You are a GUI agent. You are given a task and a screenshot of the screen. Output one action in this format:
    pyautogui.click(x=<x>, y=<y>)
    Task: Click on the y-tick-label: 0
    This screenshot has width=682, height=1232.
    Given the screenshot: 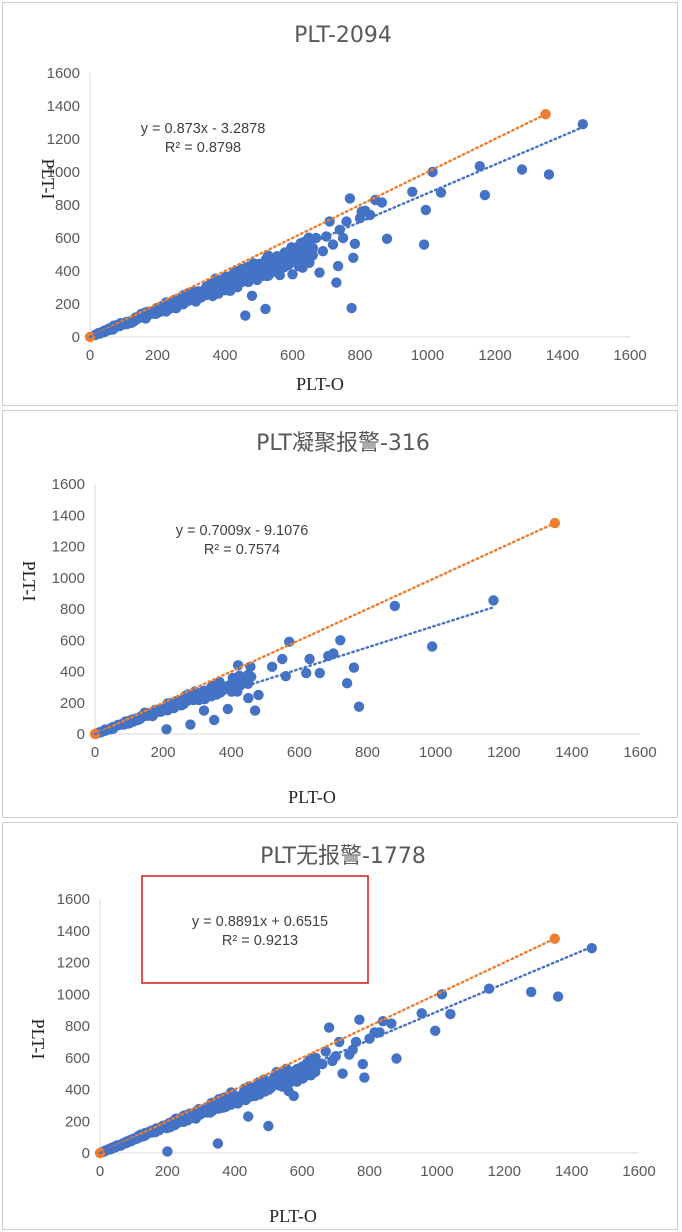 What is the action you would take?
    pyautogui.click(x=81, y=734)
    